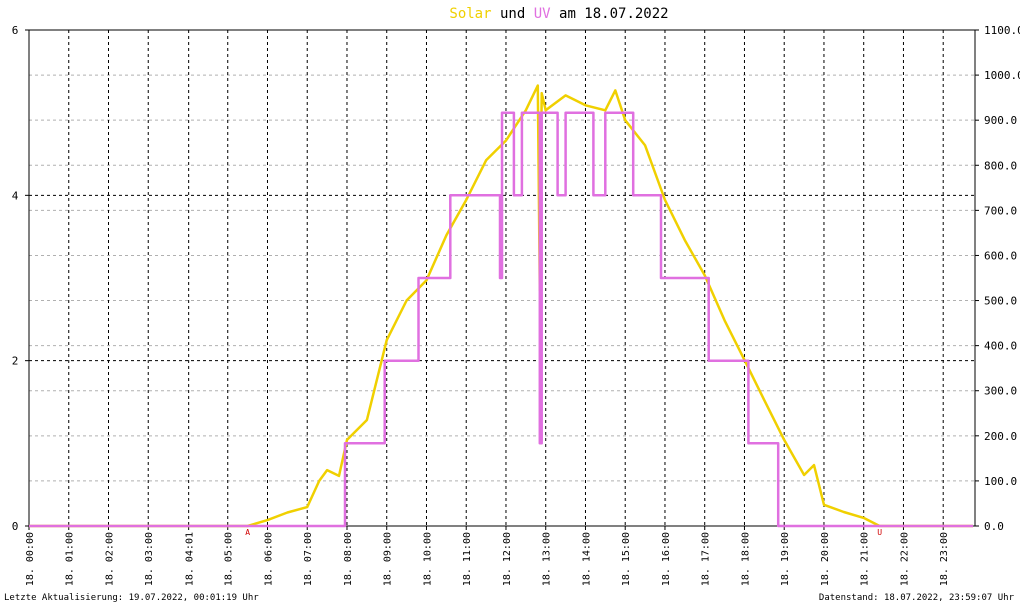 This screenshot has height=606, width=1020. Describe the element at coordinates (30, 559) in the screenshot. I see `x-tick-label: 18. 00:00` at that location.